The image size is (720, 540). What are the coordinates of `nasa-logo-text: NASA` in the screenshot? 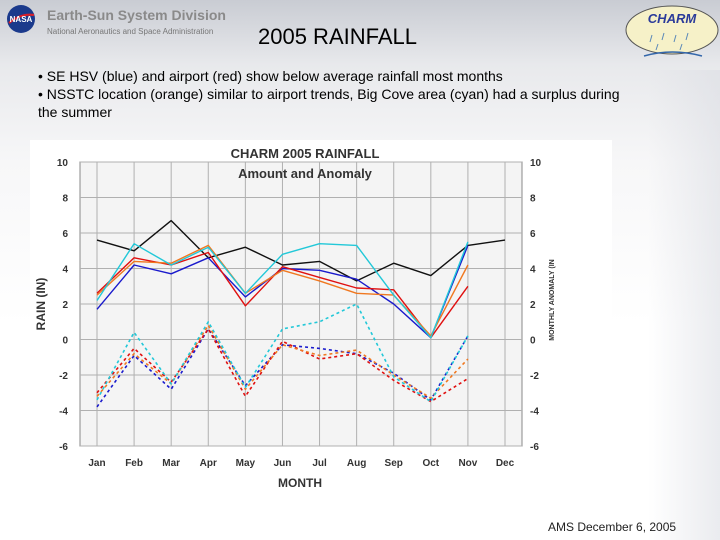 It's located at (21, 19).